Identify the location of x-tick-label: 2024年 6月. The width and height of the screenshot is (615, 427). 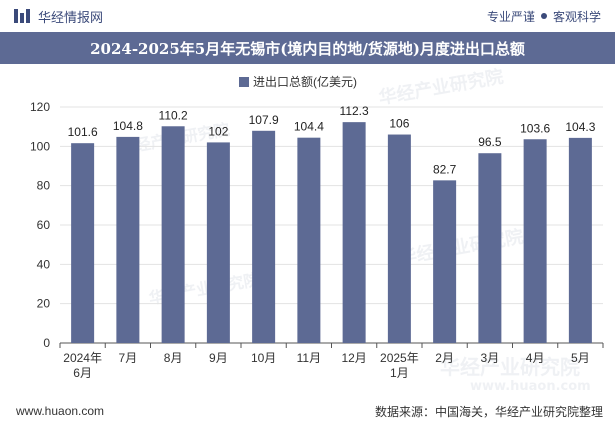
(82, 365).